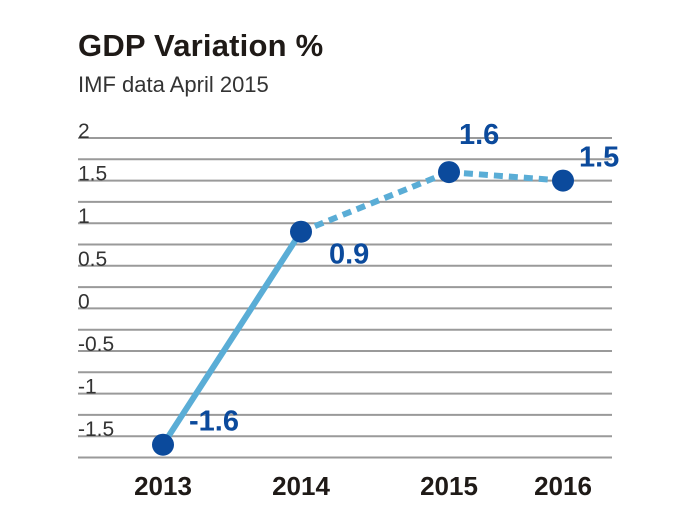 This screenshot has height=530, width=700. I want to click on data-label: 1.6, so click(479, 135).